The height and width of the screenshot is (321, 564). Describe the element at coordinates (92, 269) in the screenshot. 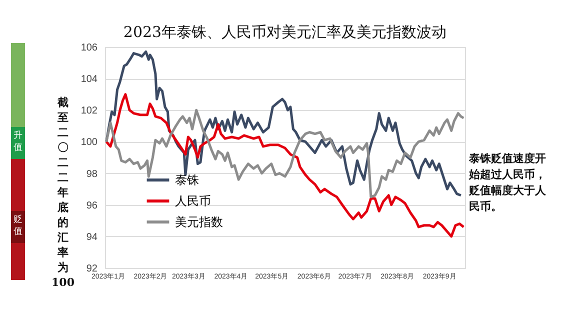

I see `y-tick-label: 92` at that location.